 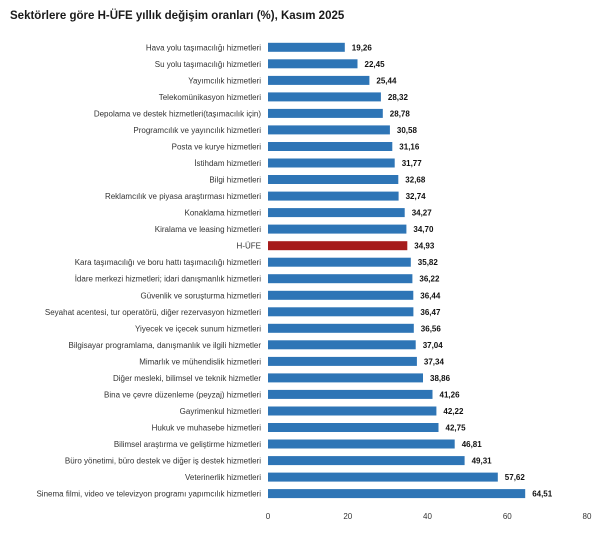 What do you see at coordinates (412, 163) in the screenshot?
I see `value-label-7: 31,77` at bounding box center [412, 163].